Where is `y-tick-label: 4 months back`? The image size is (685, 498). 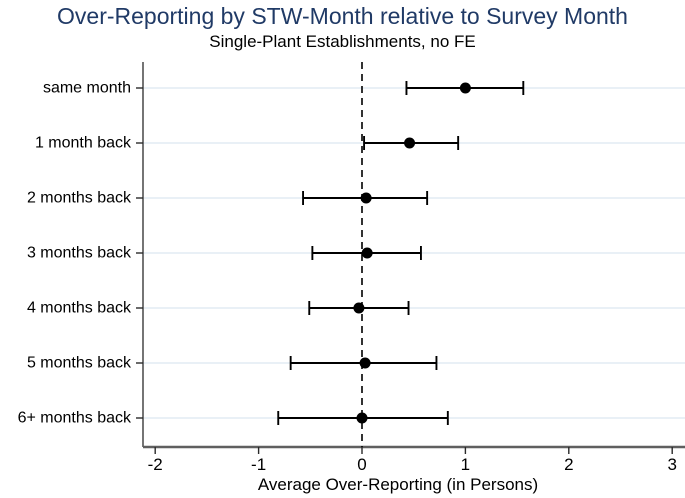
y-tick-label: 4 months back is located at coordinates (79, 308).